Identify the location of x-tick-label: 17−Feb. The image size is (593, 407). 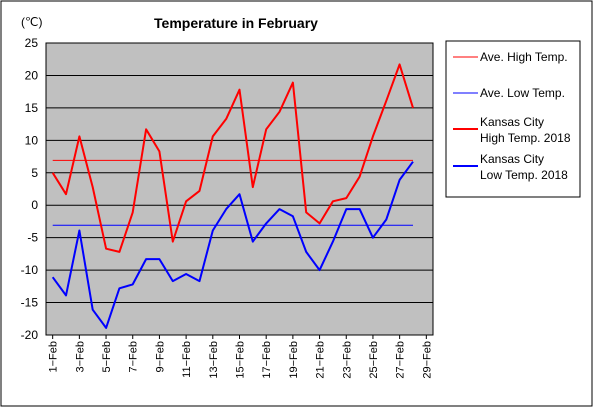
(267, 360).